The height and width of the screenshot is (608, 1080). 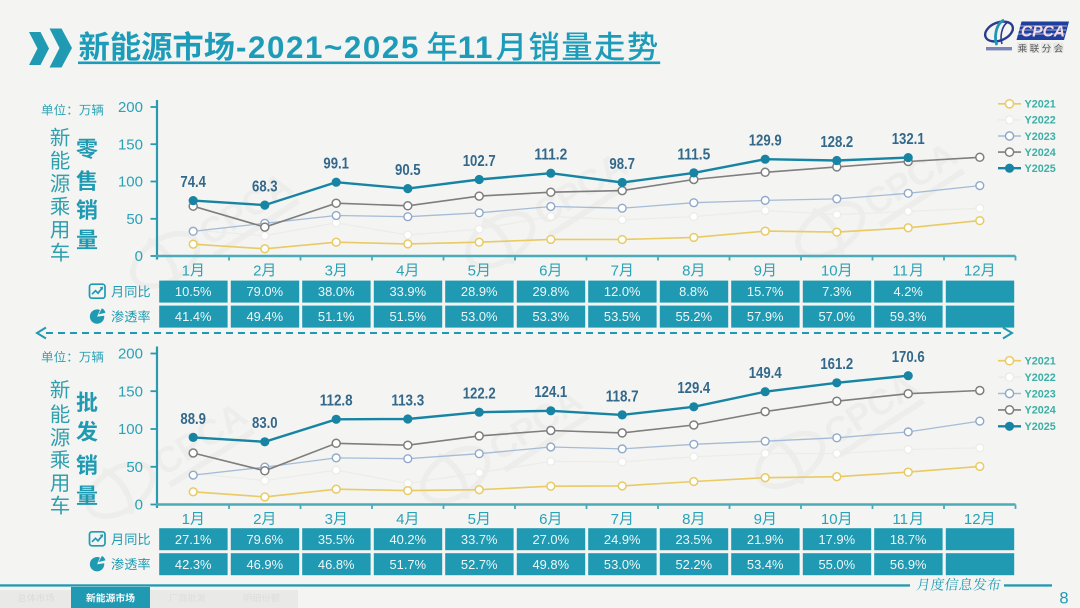 I want to click on svg-text: 98.7, so click(x=622, y=164).